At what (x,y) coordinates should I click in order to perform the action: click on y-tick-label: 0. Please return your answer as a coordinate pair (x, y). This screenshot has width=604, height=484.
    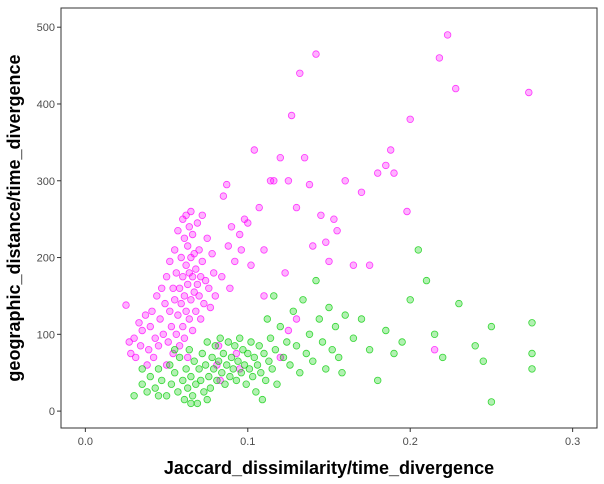
    Looking at the image, I should click on (52, 412).